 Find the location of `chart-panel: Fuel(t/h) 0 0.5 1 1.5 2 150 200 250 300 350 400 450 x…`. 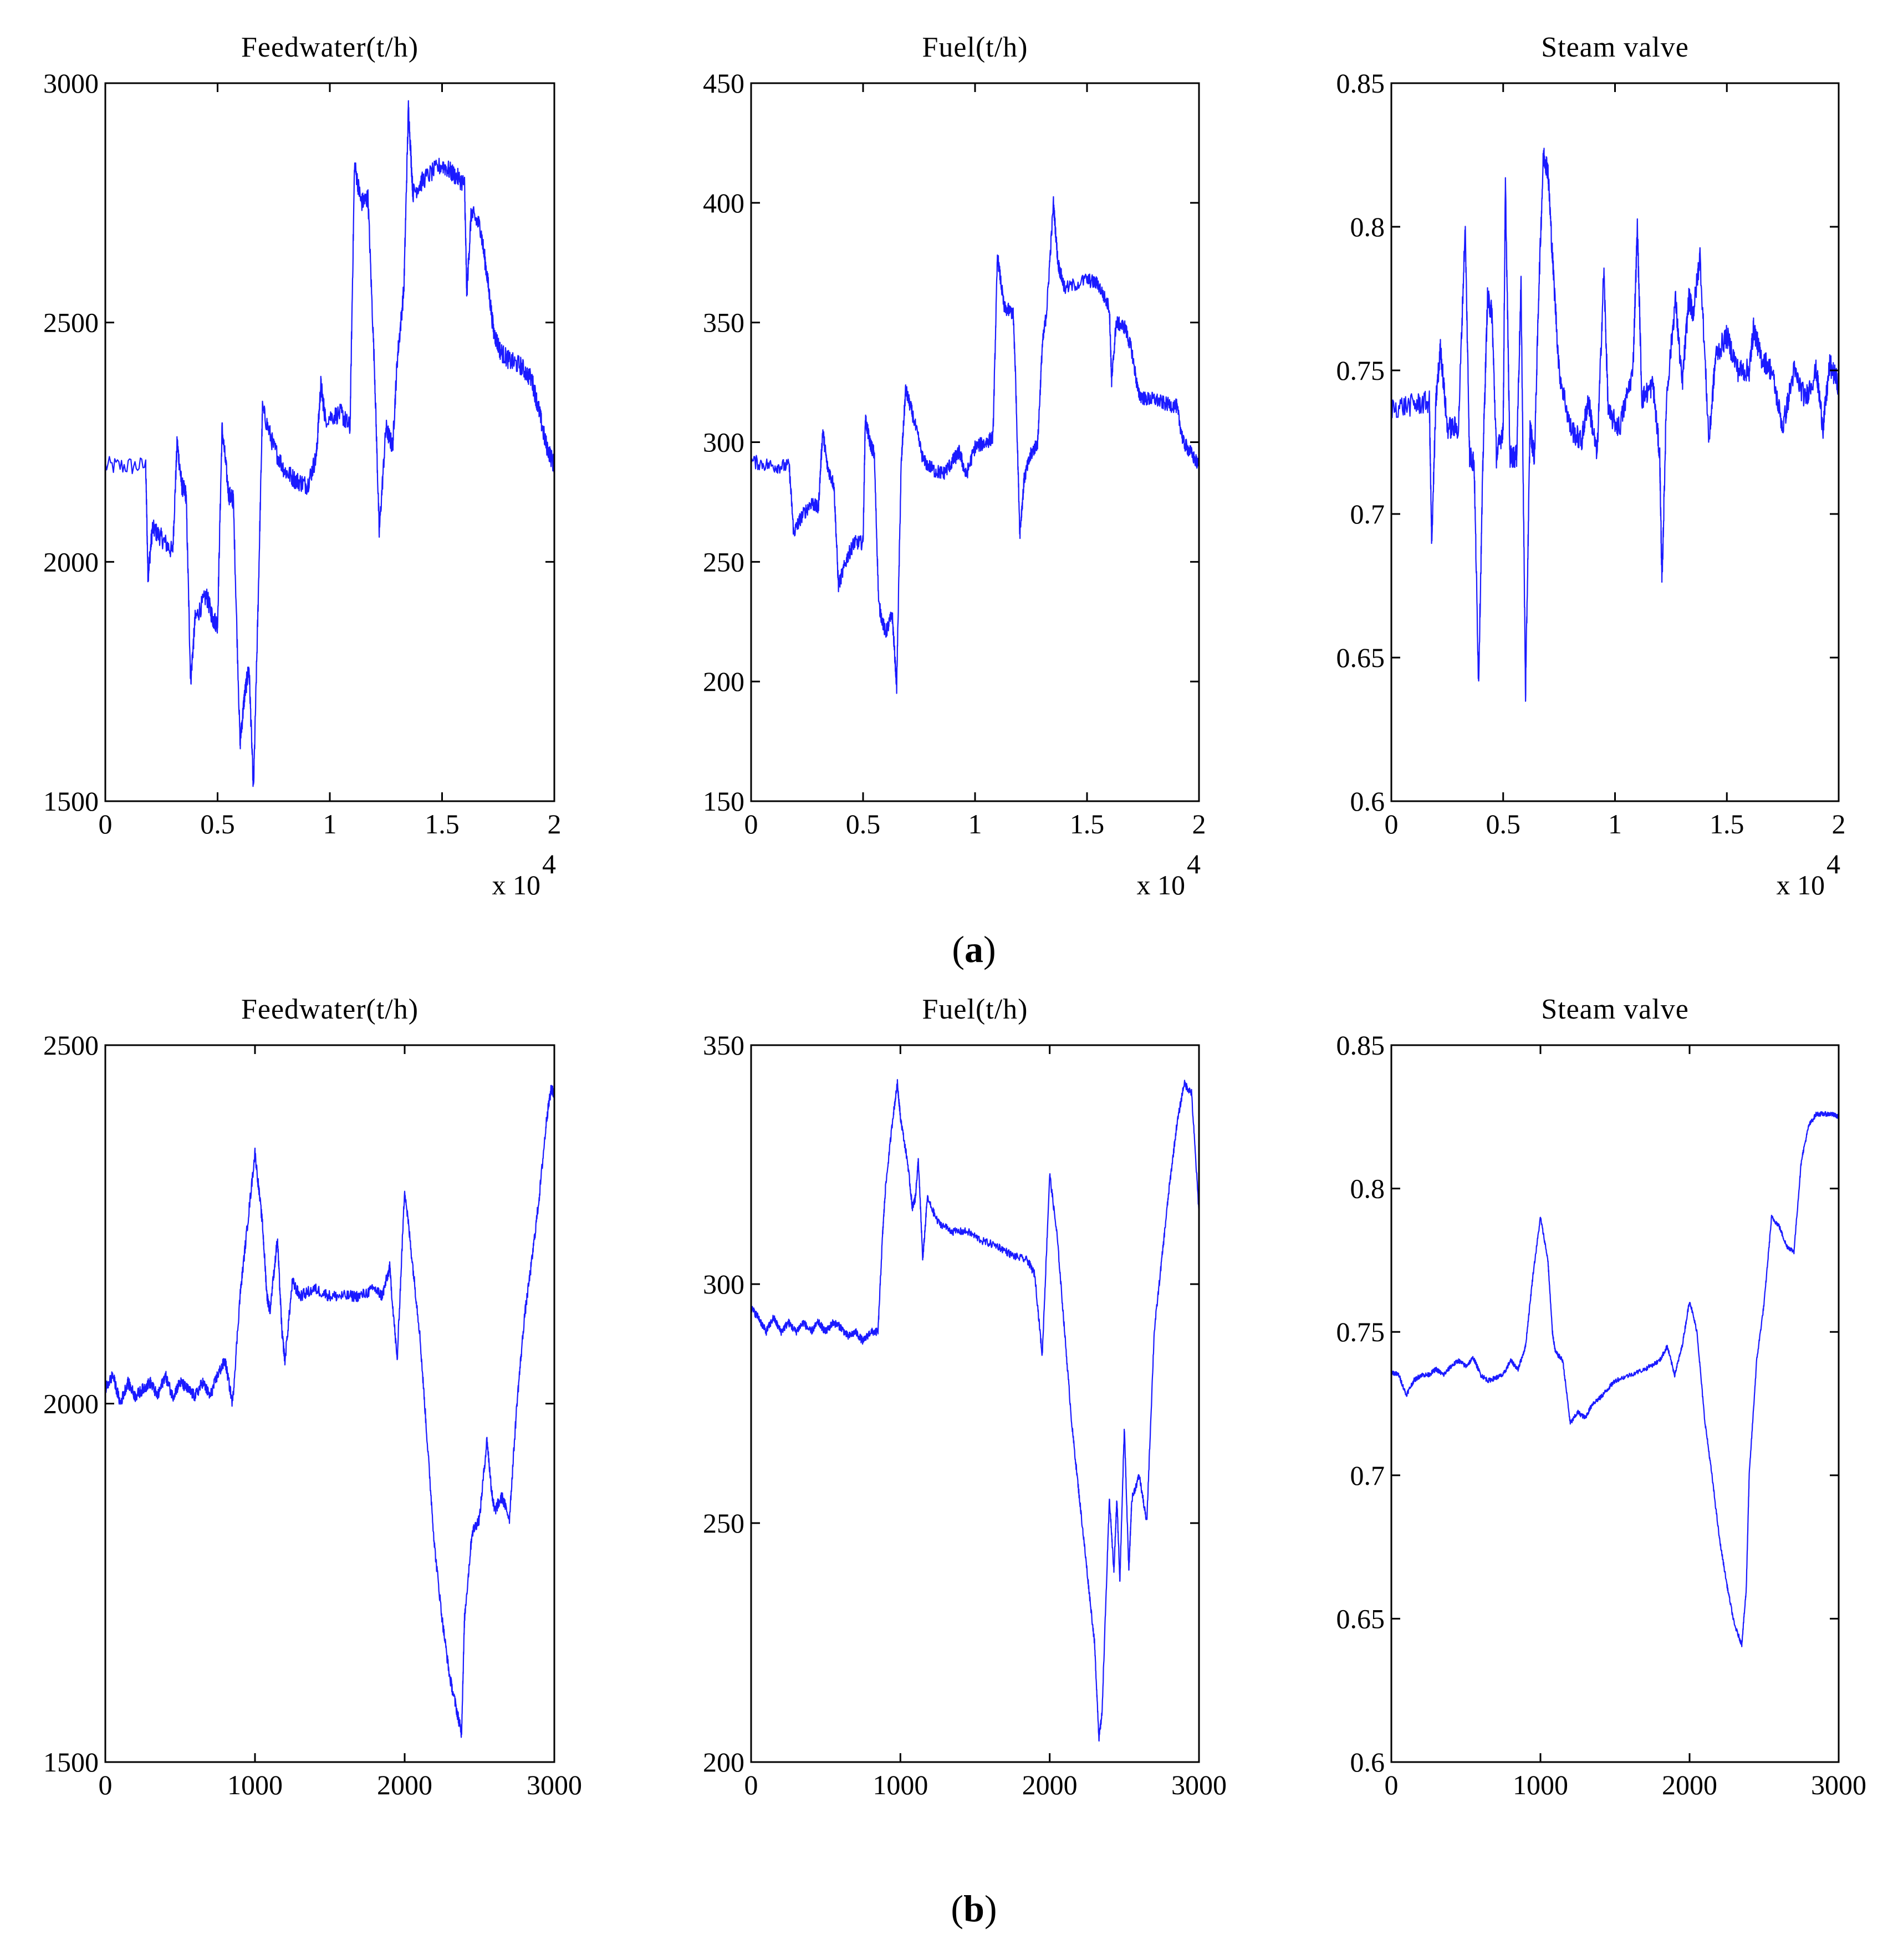

chart-panel: Fuel(t/h) 0 0.5 1 1.5 2 150 200 250 300 350 400 450 x… is located at coordinates (955, 466).